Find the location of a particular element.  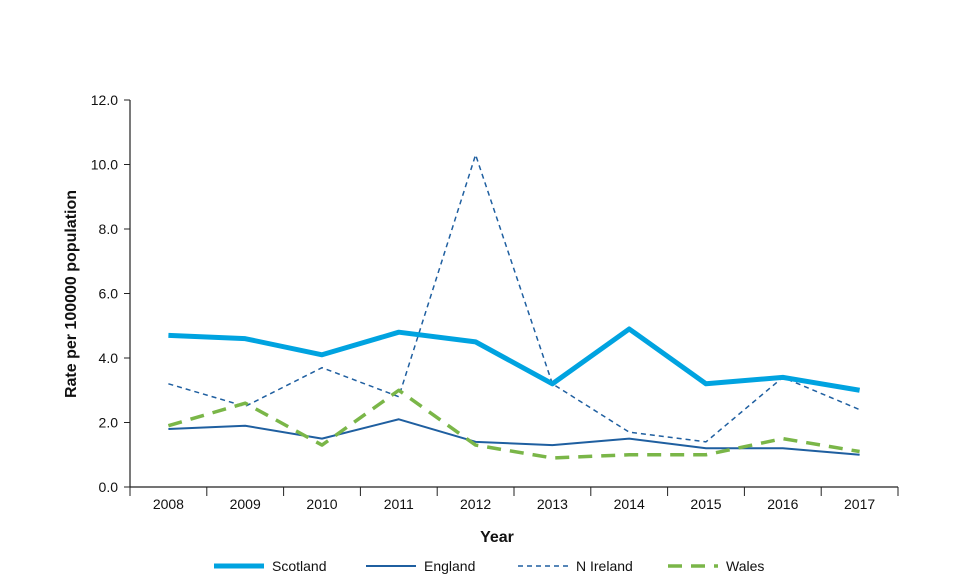

x-axis-label: Year is located at coordinates (497, 537).